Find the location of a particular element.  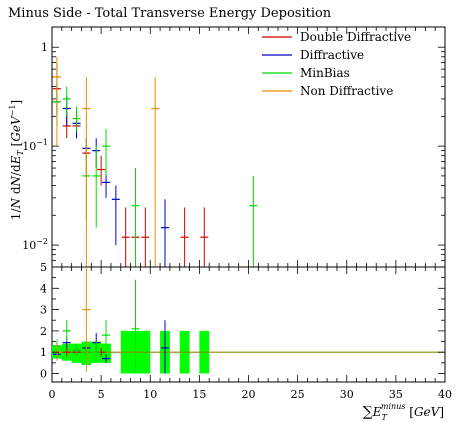

x-tick-label: 30 is located at coordinates (347, 394).